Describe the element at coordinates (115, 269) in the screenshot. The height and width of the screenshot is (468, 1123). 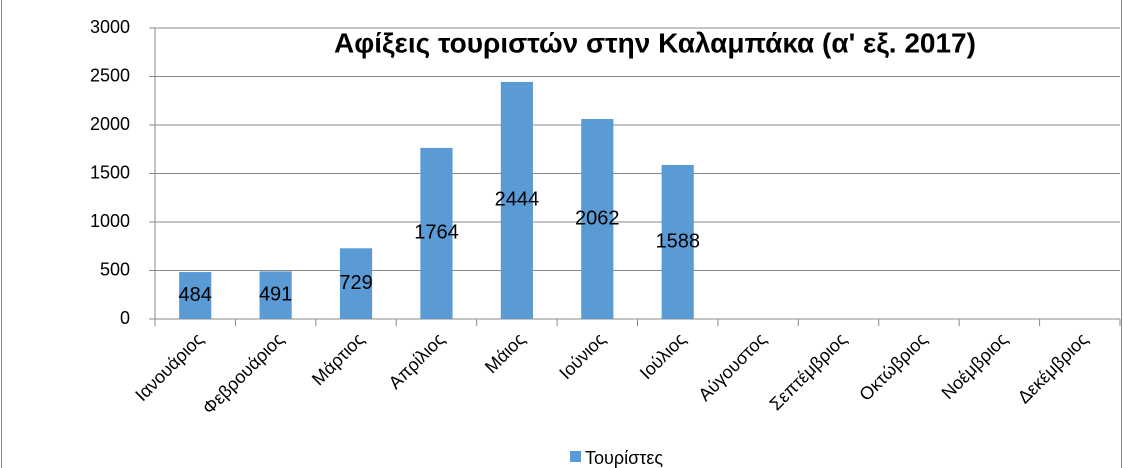
I see `y-tick-label: 500` at that location.